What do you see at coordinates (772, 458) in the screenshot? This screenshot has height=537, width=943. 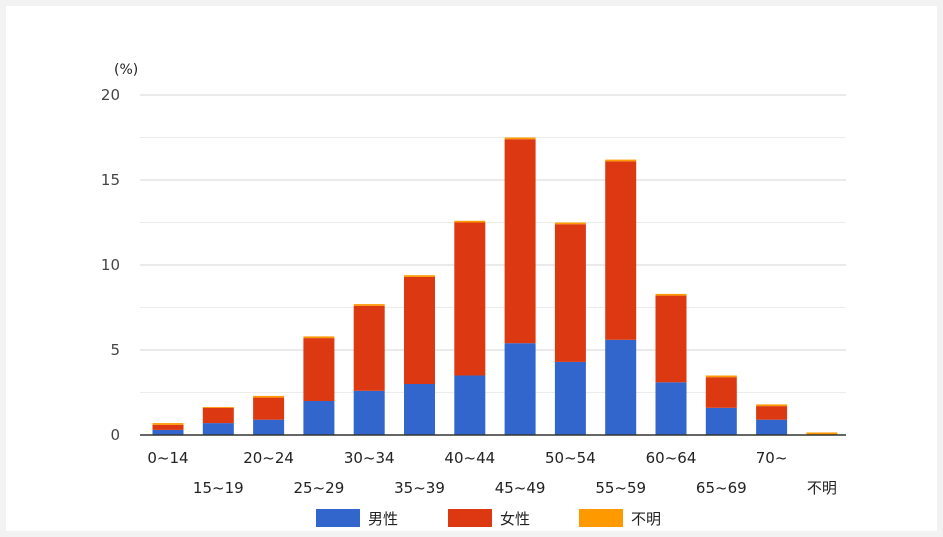 I see `x-category-label: 70~` at bounding box center [772, 458].